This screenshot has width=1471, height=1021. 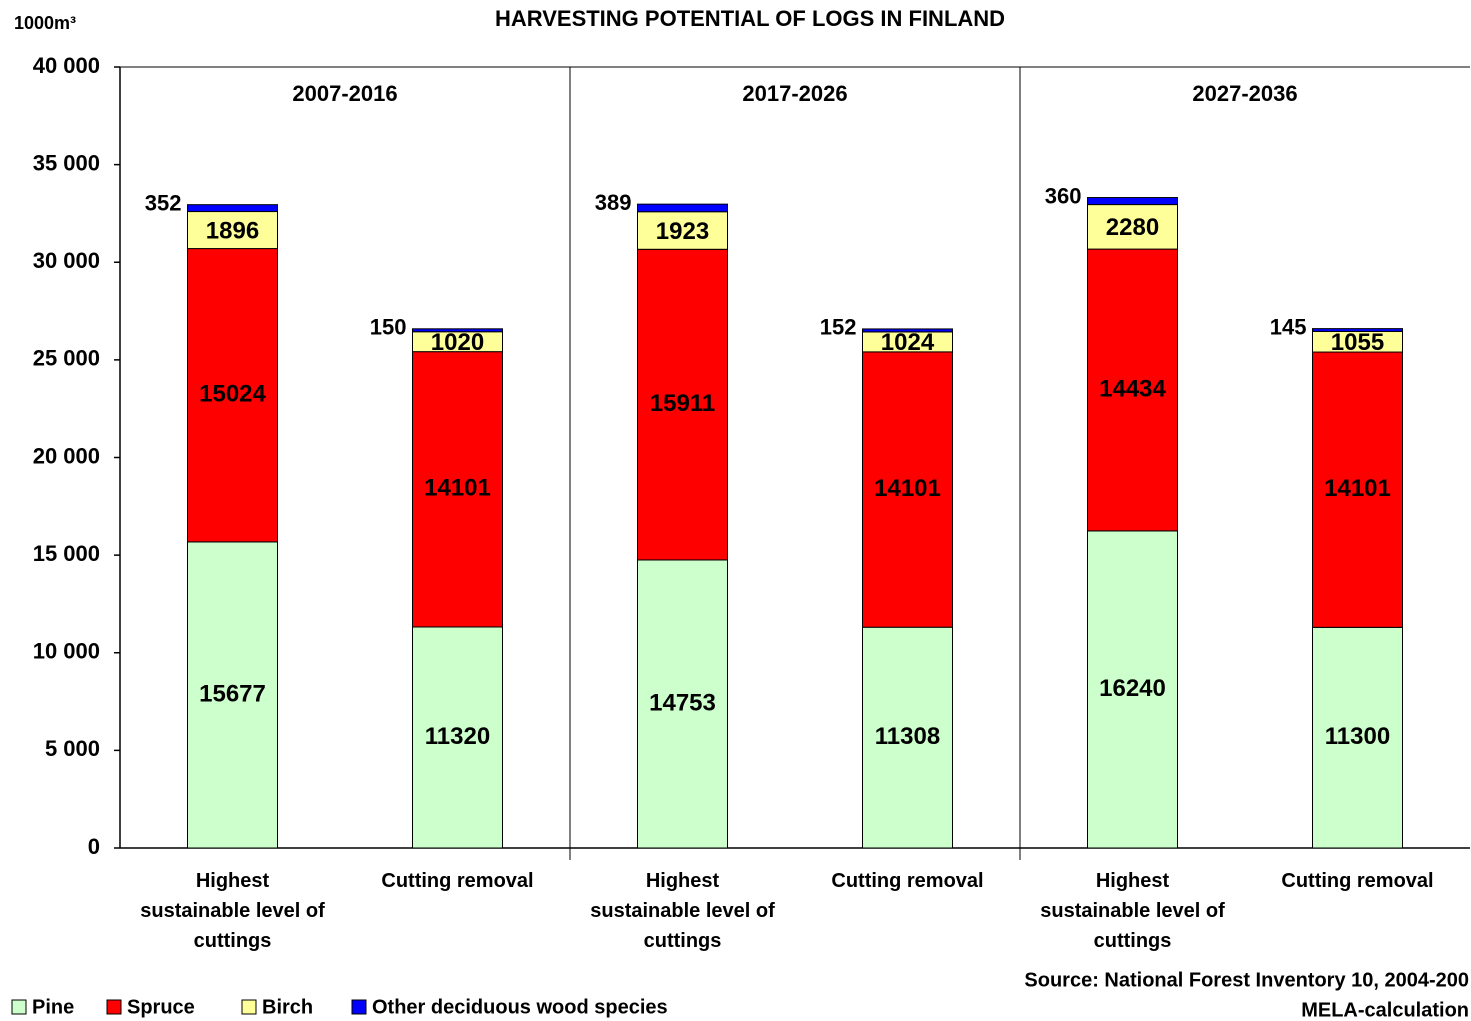 I want to click on y-tick-label: 40 000, so click(x=66, y=65).